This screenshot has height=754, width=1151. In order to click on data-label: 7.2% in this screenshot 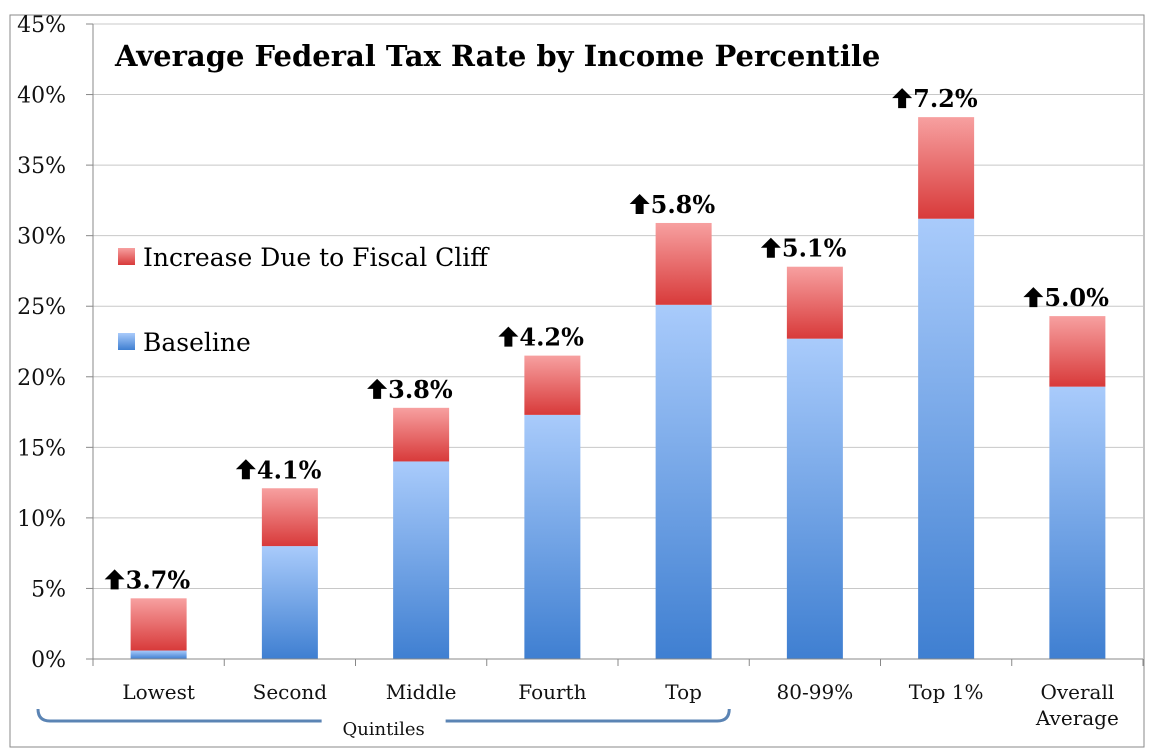, I will do `click(945, 98)`.